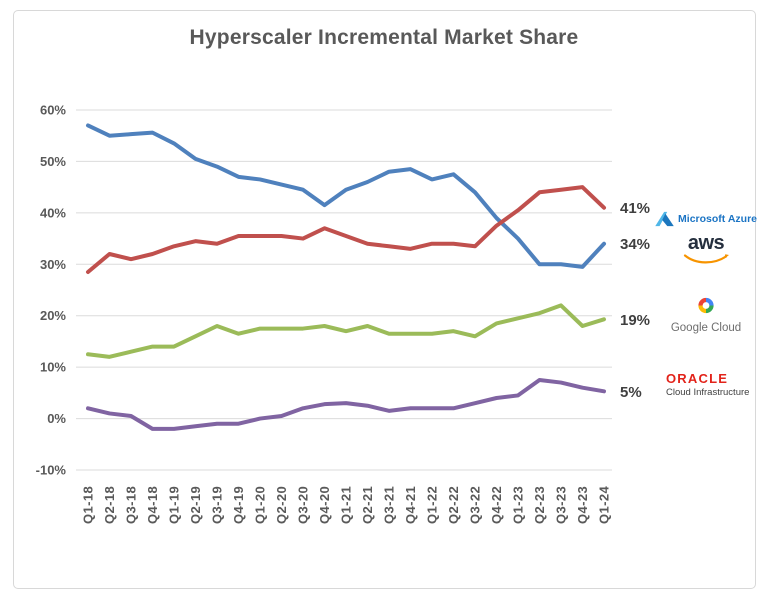 This screenshot has width=768, height=598. Describe the element at coordinates (708, 393) in the screenshot. I see `oracle-cloud-infrastructure-label: Cloud Infrastructure` at that location.